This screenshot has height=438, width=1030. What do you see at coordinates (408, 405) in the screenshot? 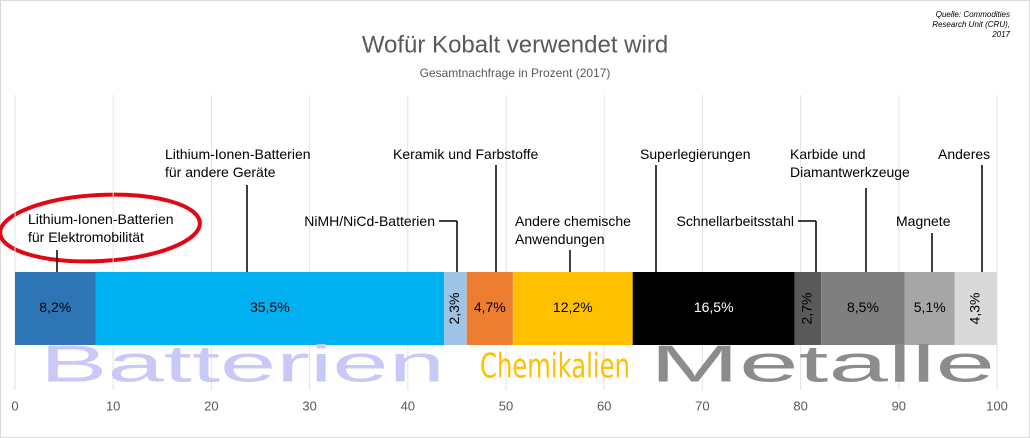
I see `x-tick-label: 40` at bounding box center [408, 405].